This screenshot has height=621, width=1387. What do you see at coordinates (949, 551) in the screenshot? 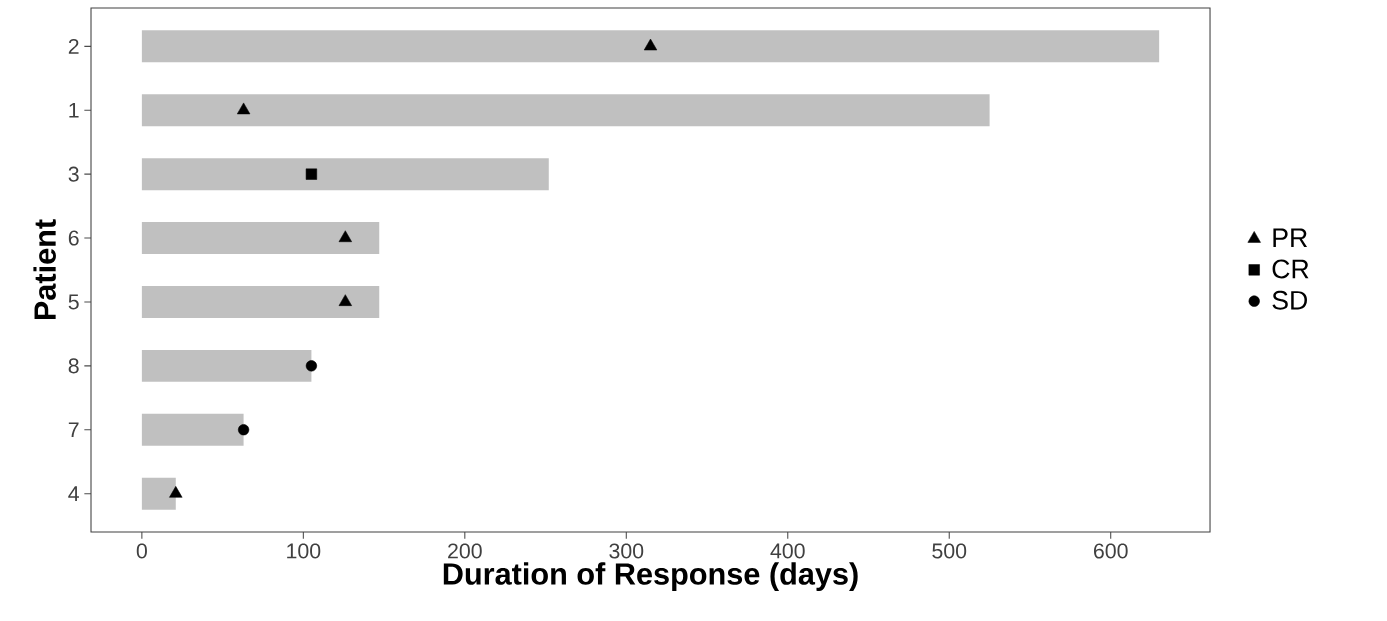
I see `x-tick-label: 500` at bounding box center [949, 551].